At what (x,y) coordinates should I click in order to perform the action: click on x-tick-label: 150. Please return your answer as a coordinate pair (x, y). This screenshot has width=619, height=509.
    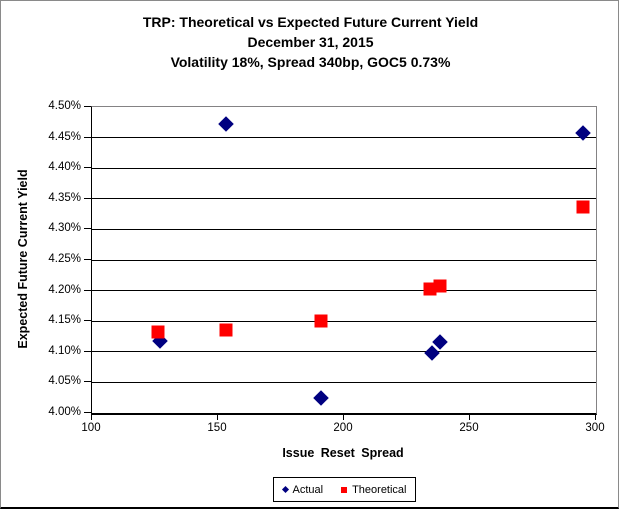
    Looking at the image, I should click on (217, 428).